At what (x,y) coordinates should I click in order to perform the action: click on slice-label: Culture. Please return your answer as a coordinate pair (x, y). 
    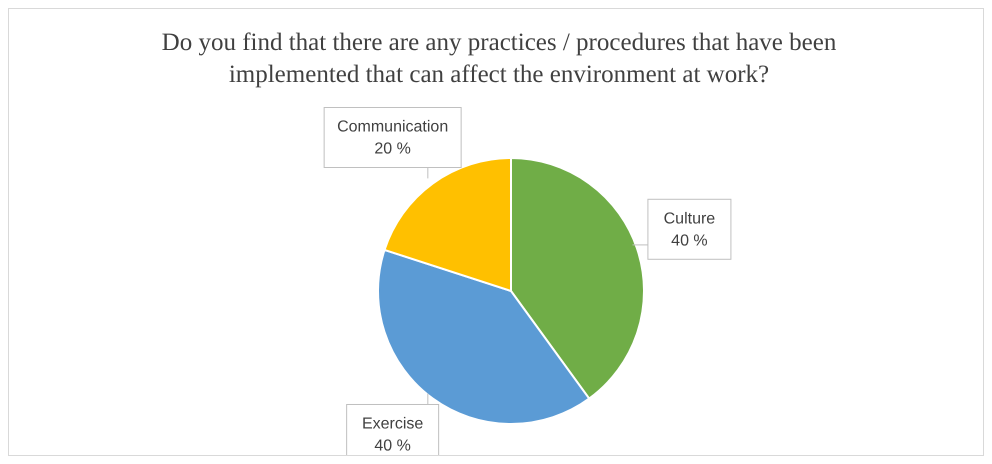
    Looking at the image, I should click on (690, 219).